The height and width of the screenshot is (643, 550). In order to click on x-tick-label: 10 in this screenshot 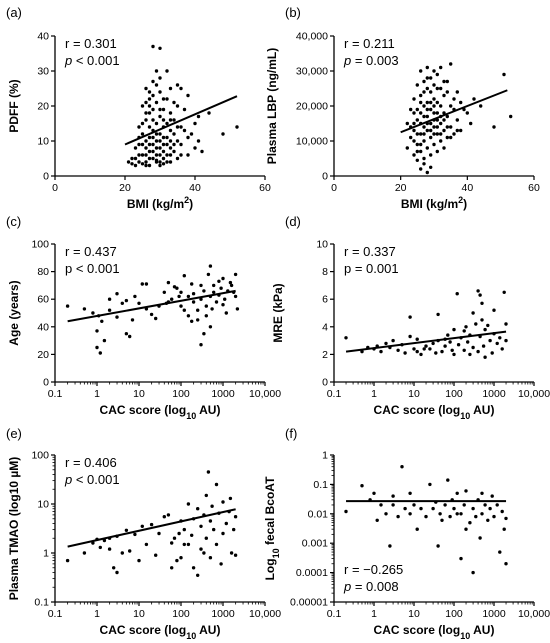, I will do `click(139, 614)`.